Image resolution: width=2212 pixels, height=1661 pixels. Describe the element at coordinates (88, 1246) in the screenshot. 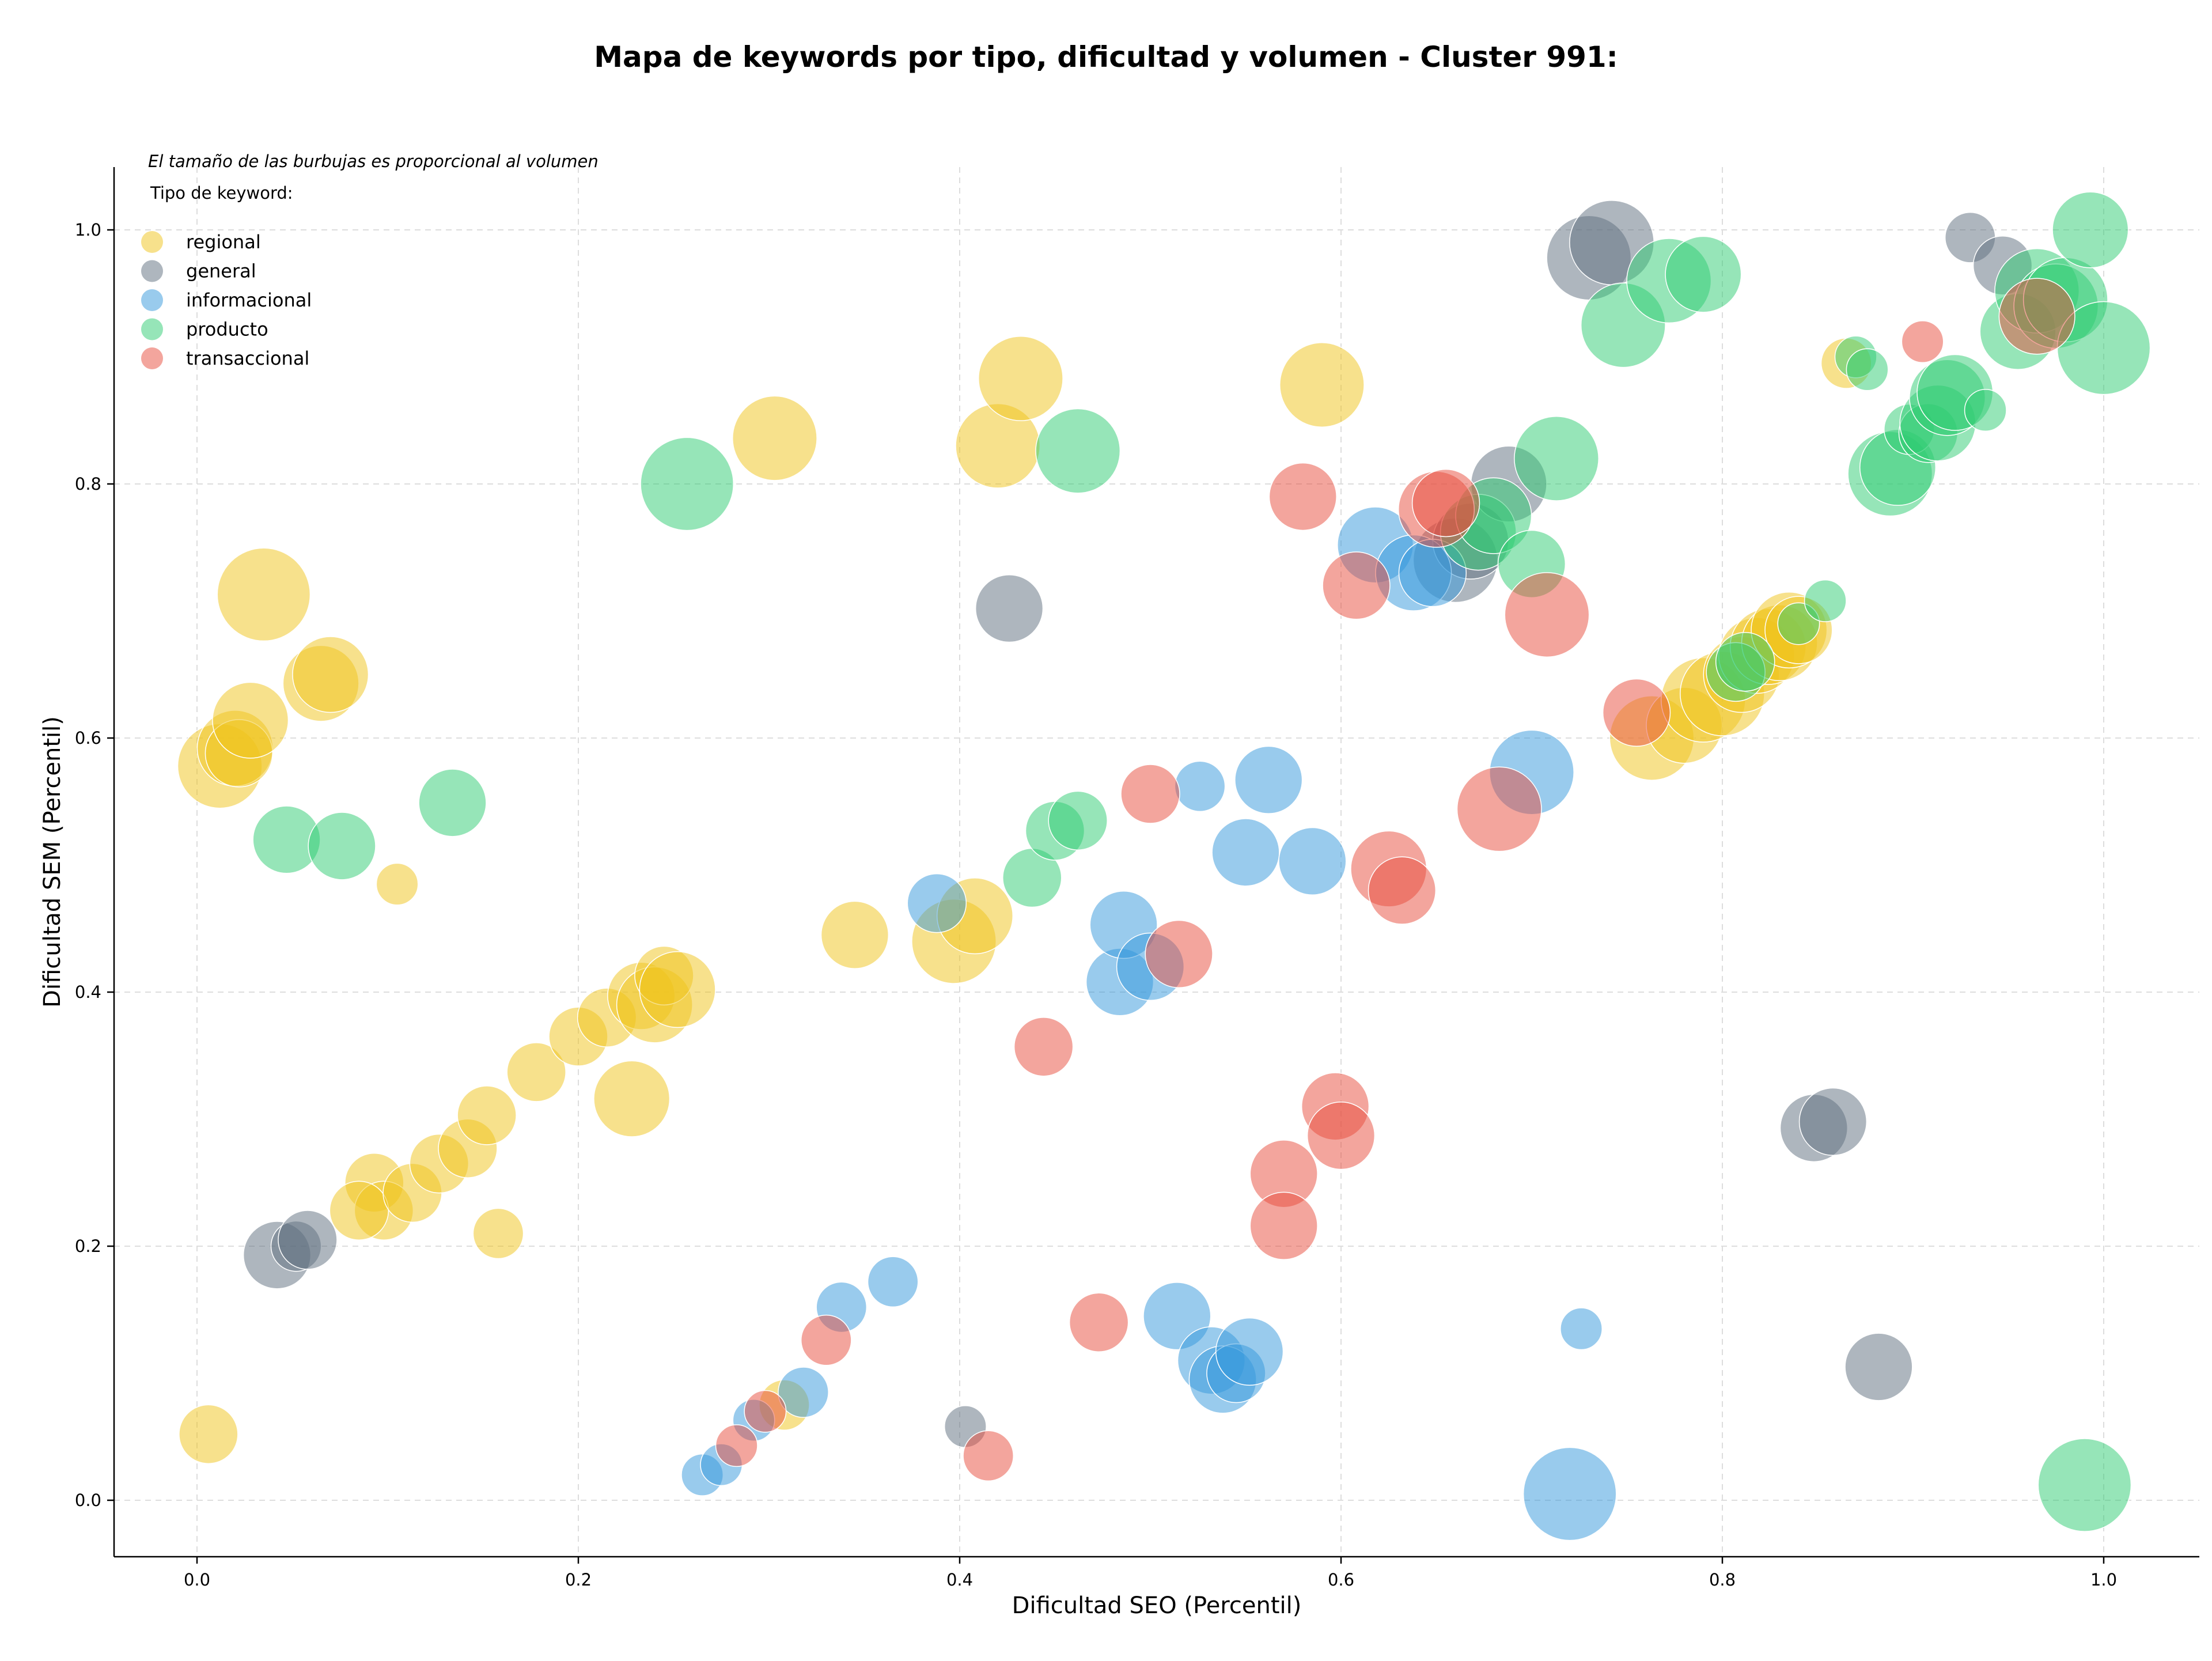

I see `y-tick-label: 0.2` at that location.